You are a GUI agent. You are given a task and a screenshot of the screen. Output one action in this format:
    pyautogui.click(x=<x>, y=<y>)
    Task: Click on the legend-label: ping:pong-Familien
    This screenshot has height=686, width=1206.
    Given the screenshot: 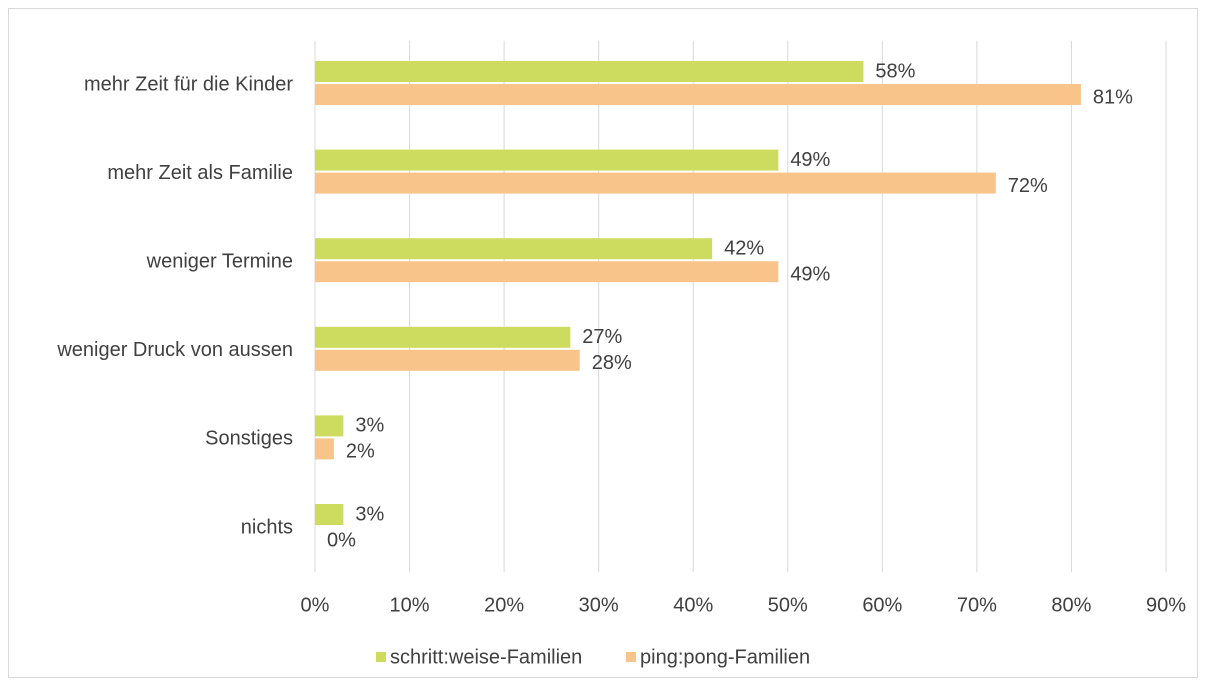 What is the action you would take?
    pyautogui.click(x=725, y=657)
    